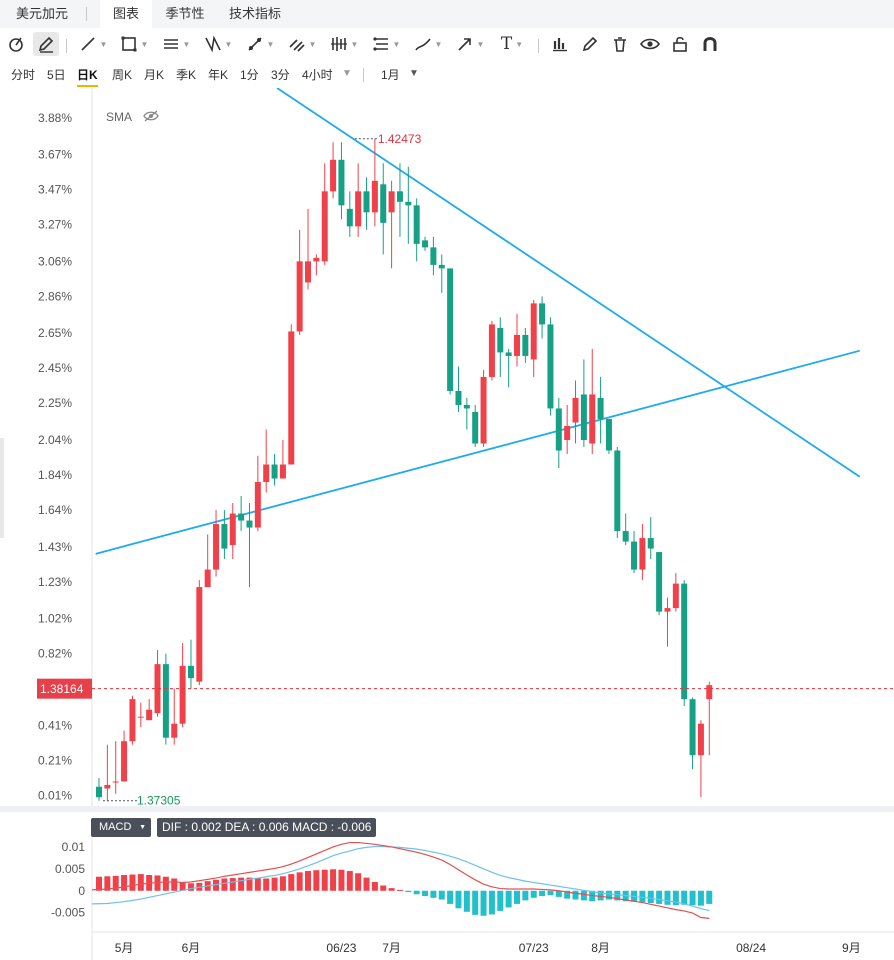 Image resolution: width=894 pixels, height=960 pixels. I want to click on rectangle-icon: ▼, so click(134, 44).